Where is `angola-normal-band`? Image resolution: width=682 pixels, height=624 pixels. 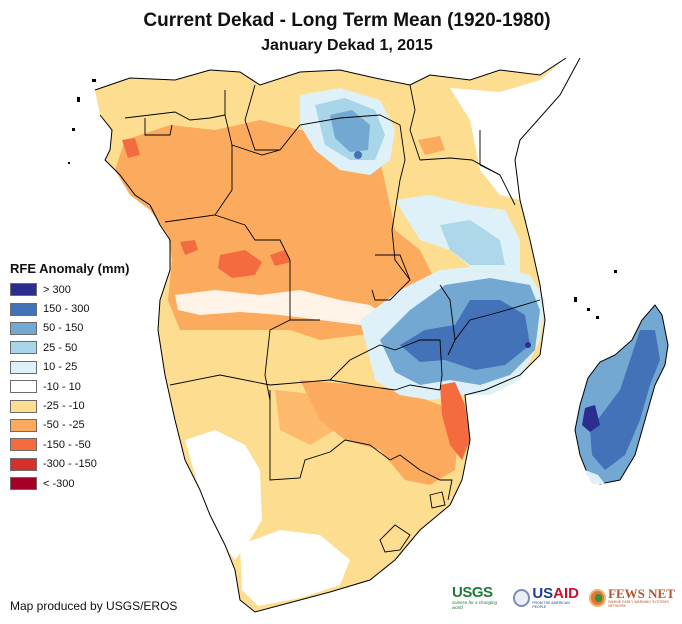 angola-normal-band is located at coordinates (280, 307).